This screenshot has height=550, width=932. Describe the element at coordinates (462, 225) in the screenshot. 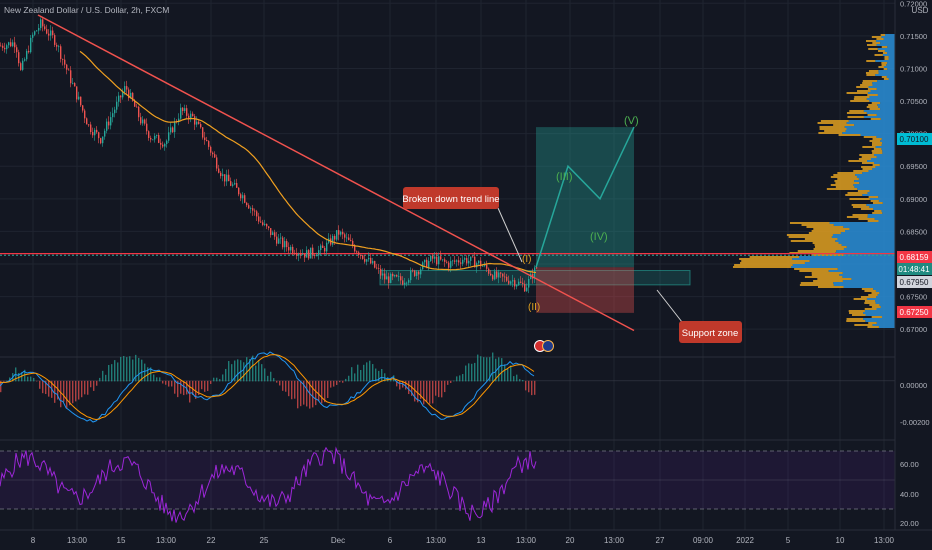

I see `broken-trend-line-callout: Broken down trend line` at that location.